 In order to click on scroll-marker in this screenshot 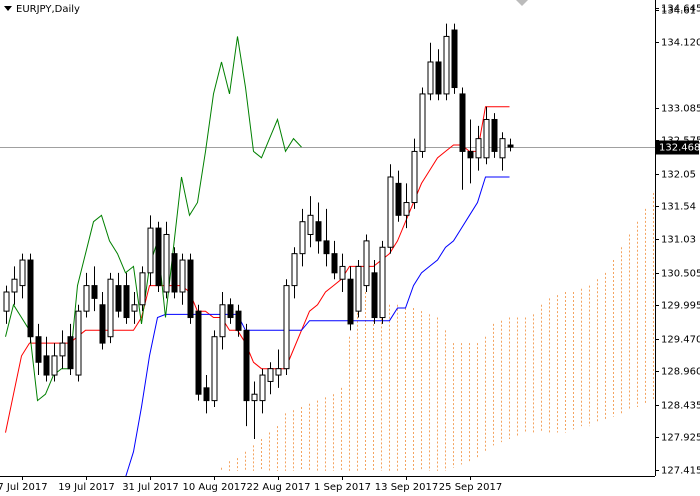, I will do `click(522, 3)`.